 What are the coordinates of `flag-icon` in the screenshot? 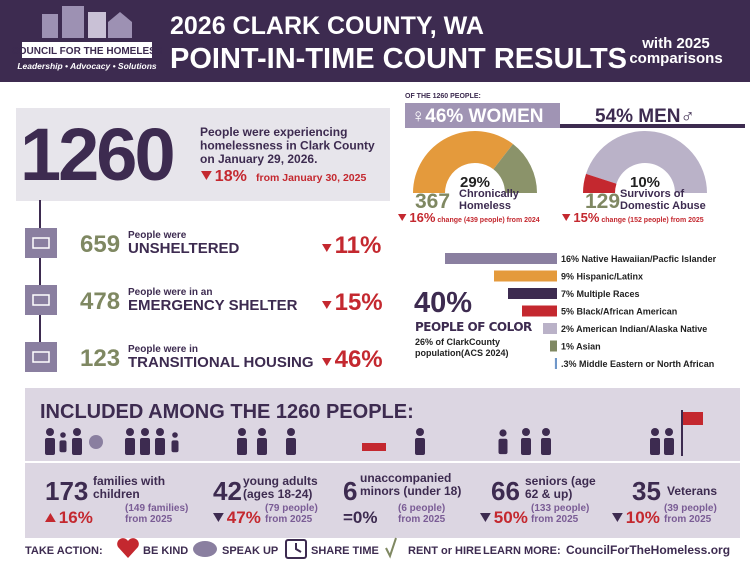 It's located at (693, 418).